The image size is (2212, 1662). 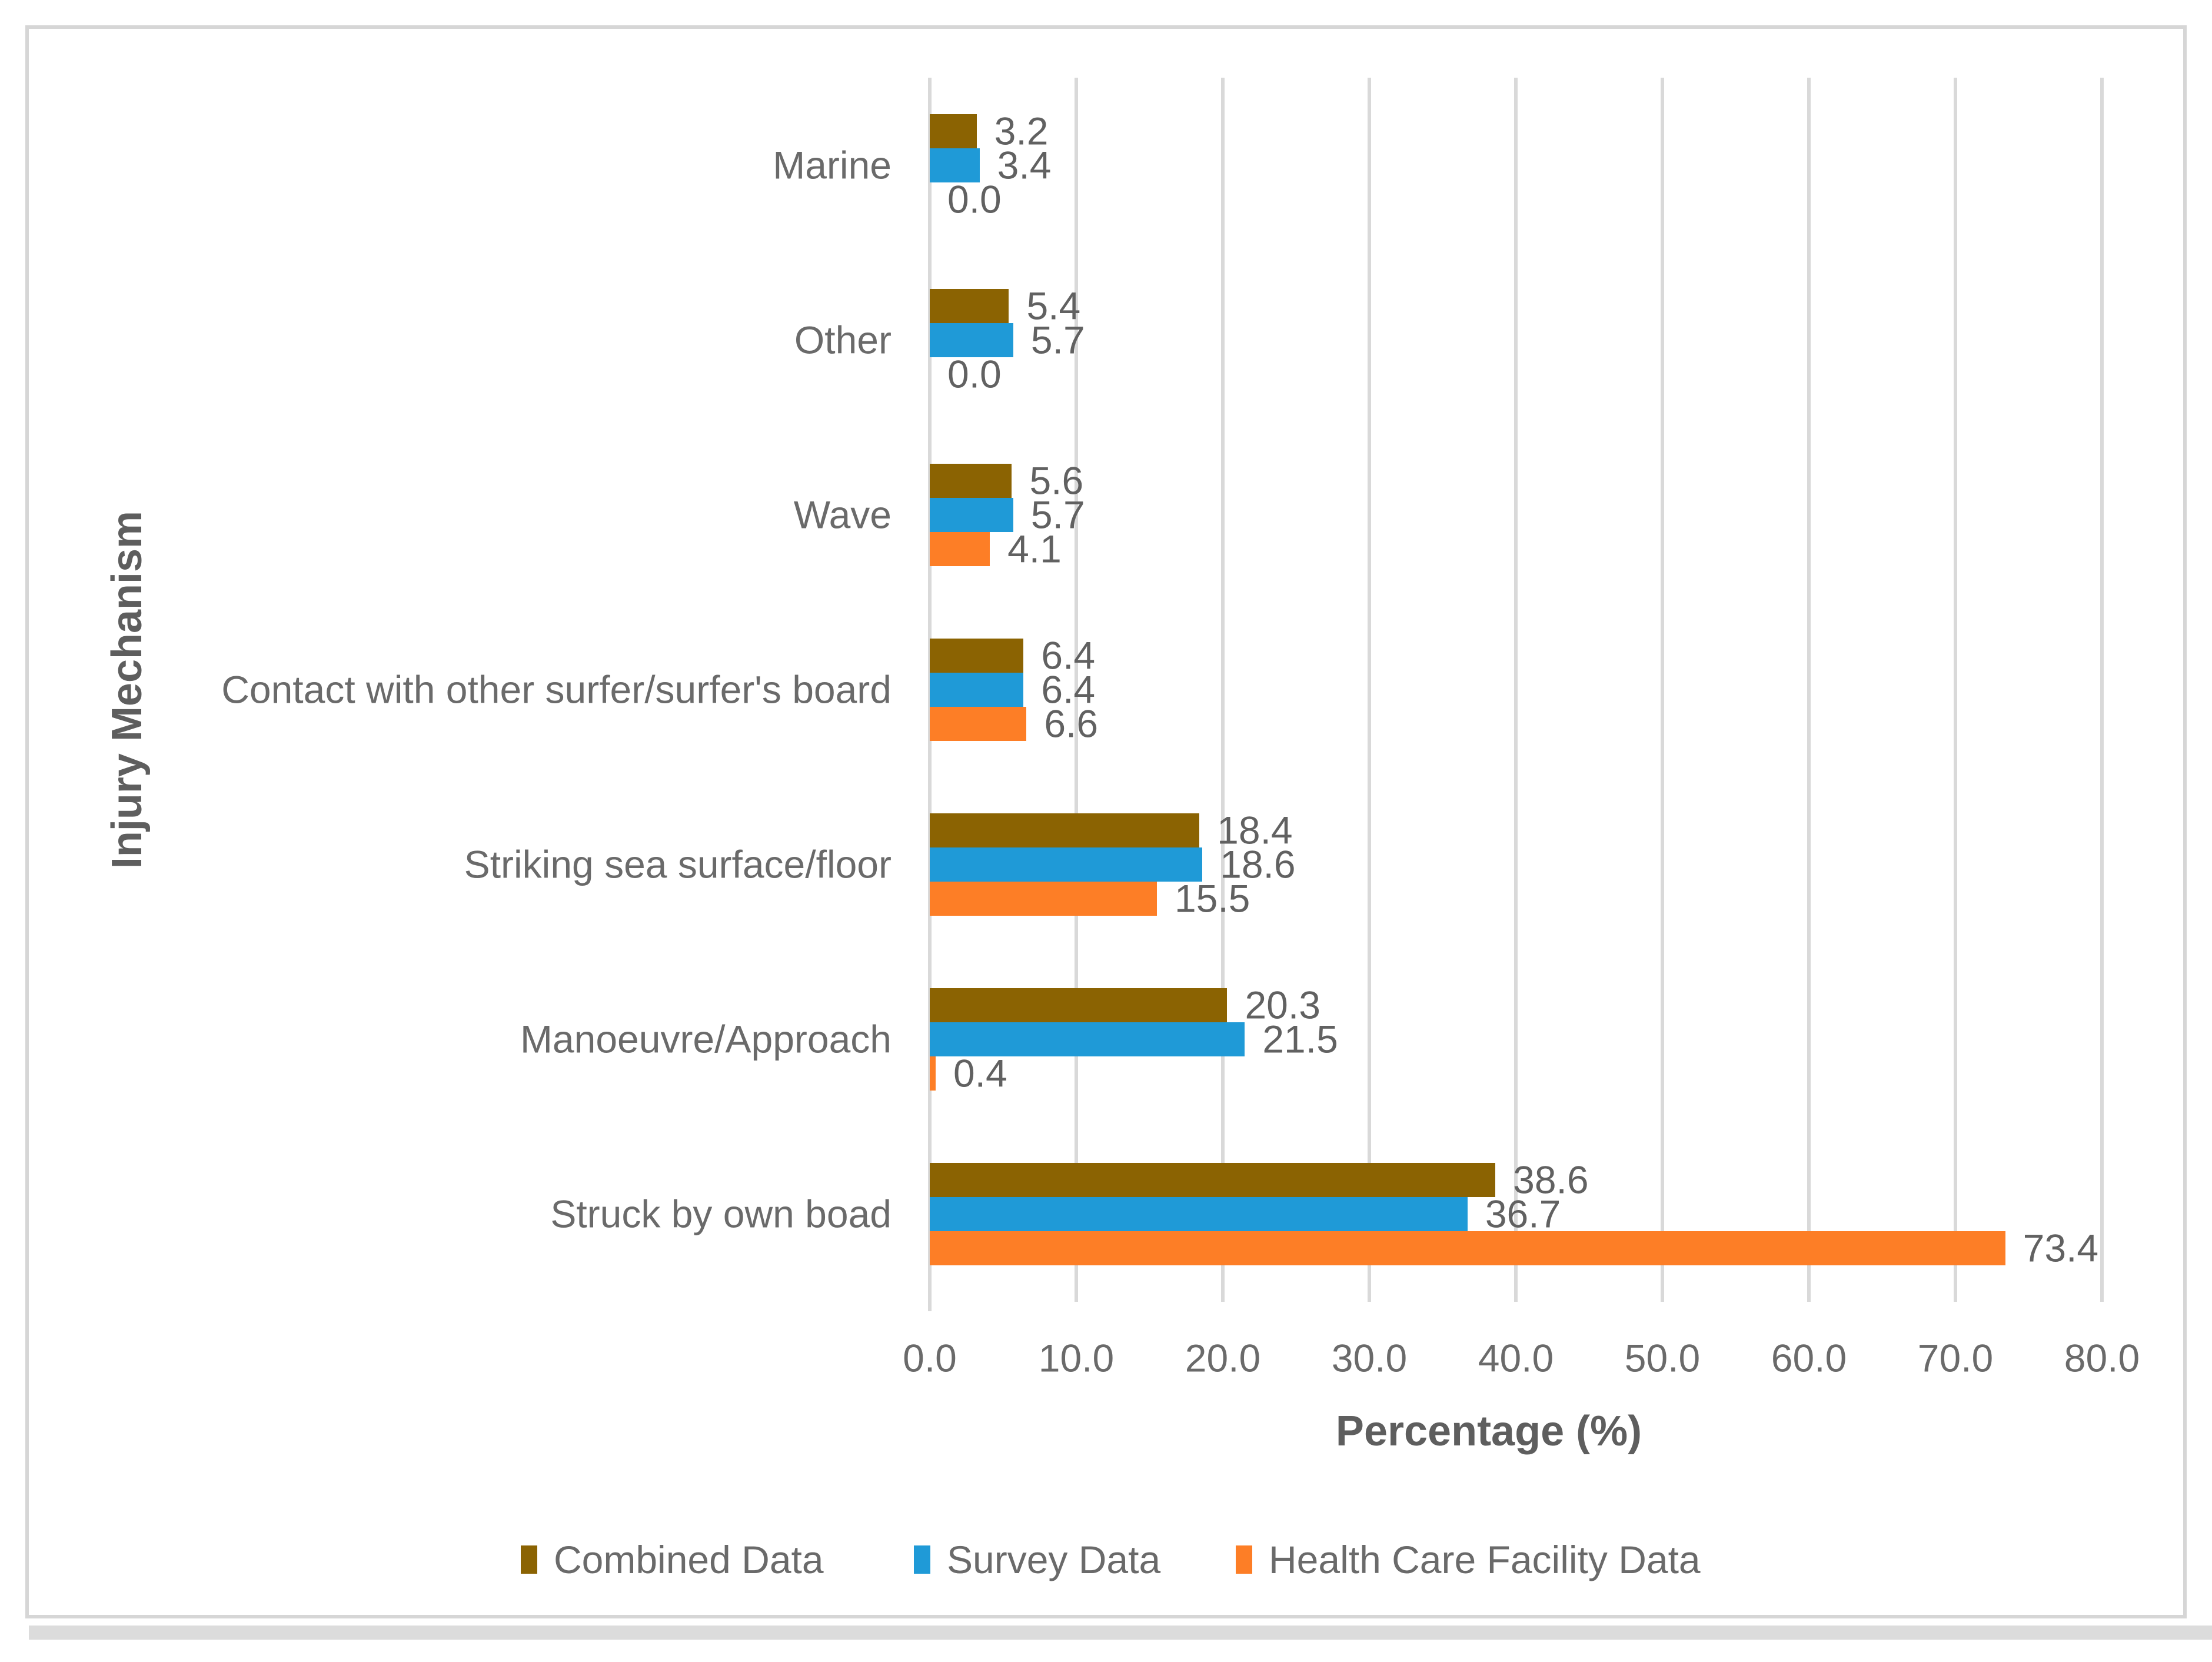 What do you see at coordinates (1057, 340) in the screenshot?
I see `value-label-survey-data-other: 5.7` at bounding box center [1057, 340].